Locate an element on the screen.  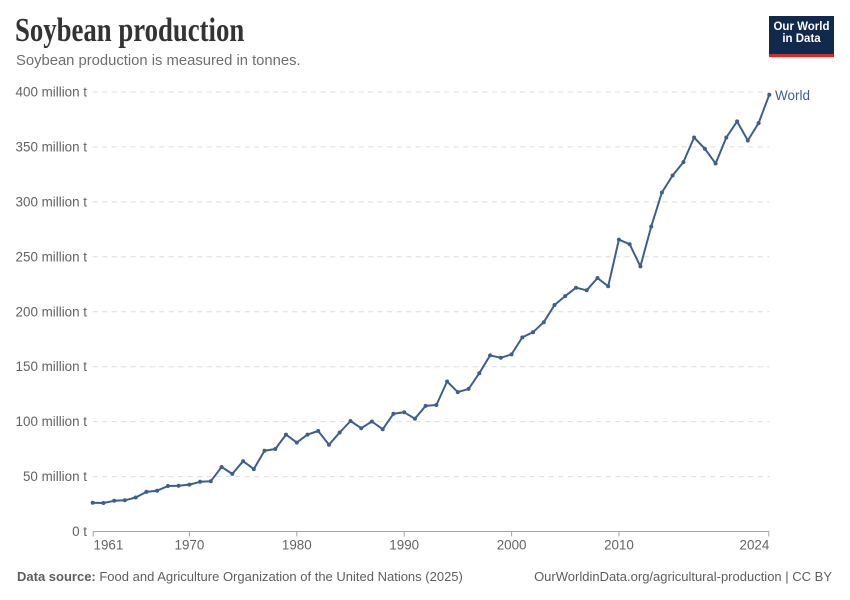
svg-text: World is located at coordinates (792, 95).